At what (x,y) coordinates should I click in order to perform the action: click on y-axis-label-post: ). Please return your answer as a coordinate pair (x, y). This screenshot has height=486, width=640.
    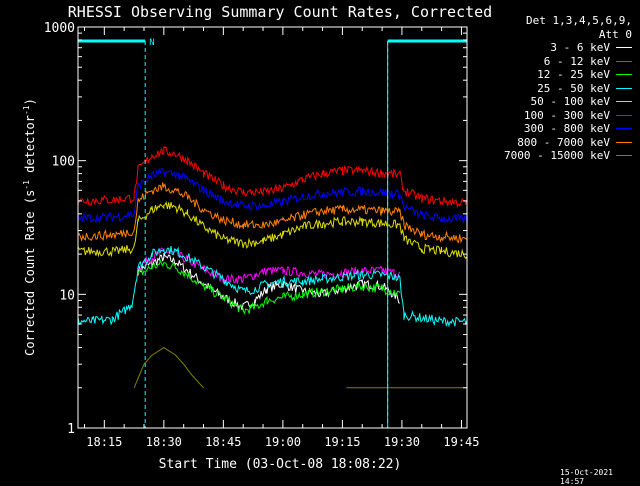
    Looking at the image, I should click on (30, 101).